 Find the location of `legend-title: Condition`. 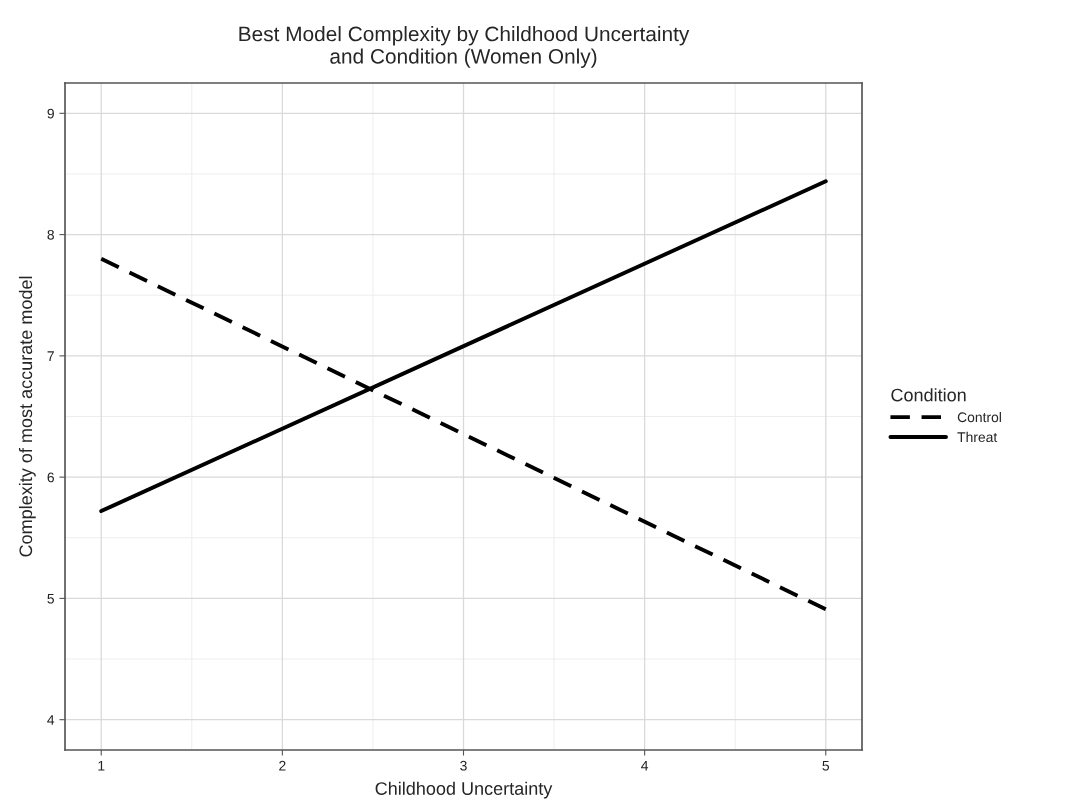

legend-title: Condition is located at coordinates (928, 395).